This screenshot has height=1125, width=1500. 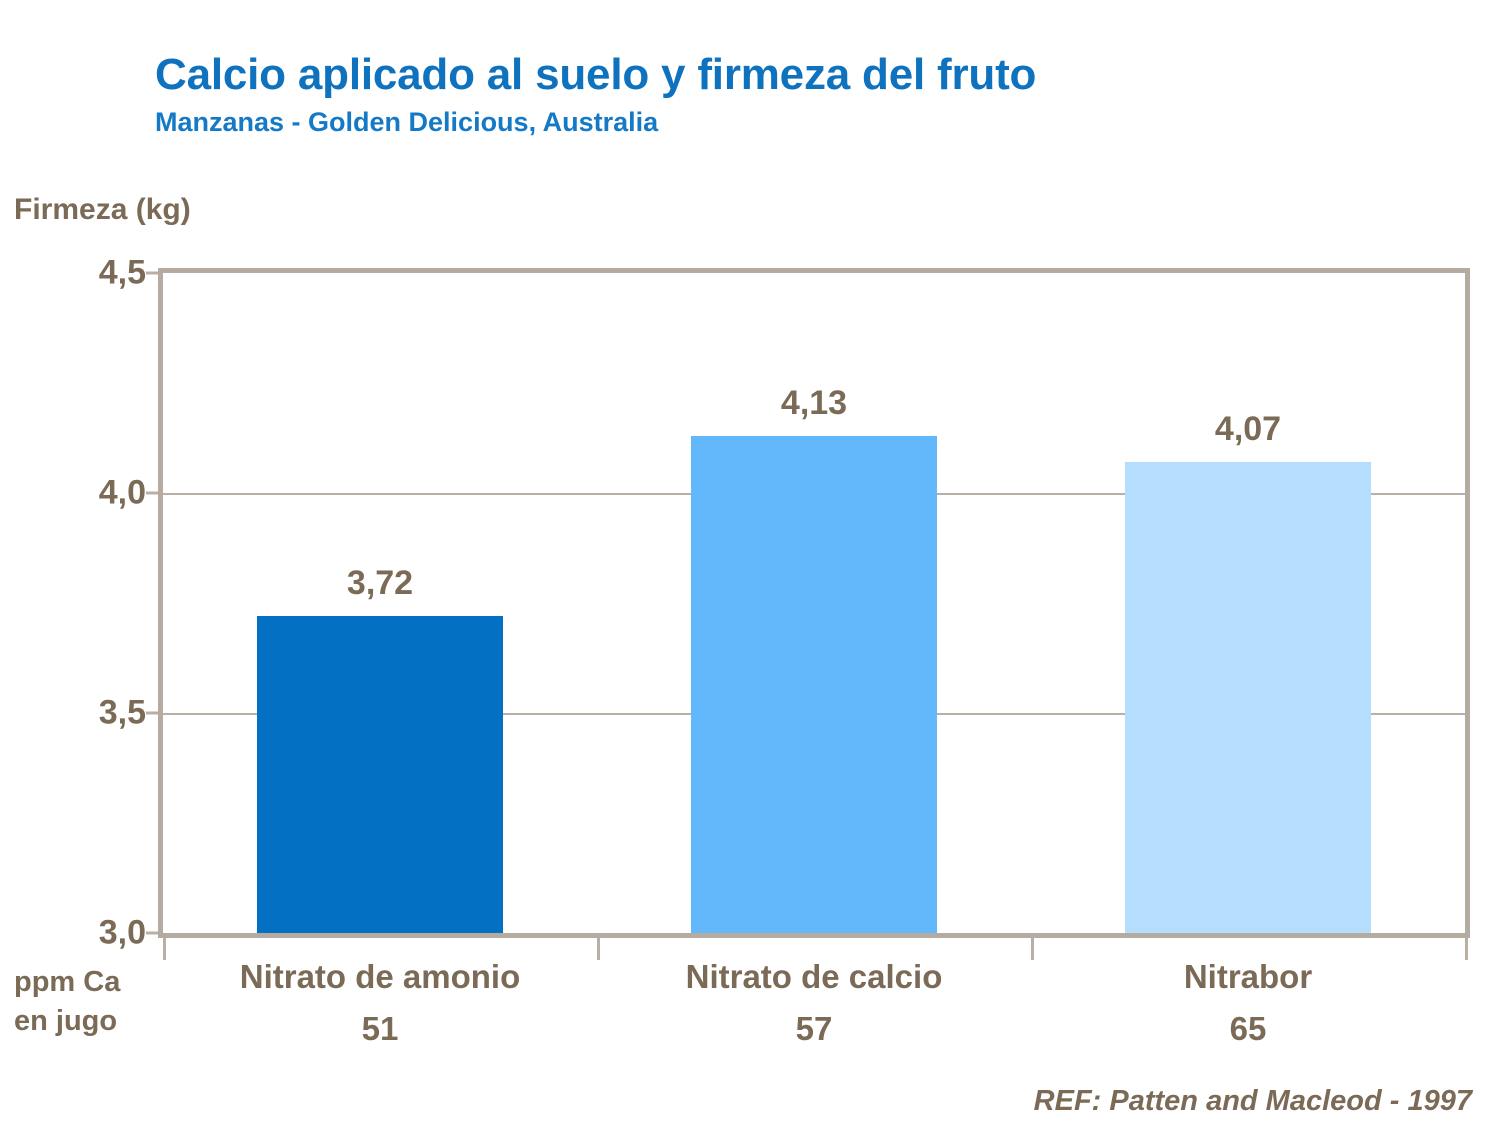 I want to click on bar-value-label: 4,13, so click(x=814, y=402).